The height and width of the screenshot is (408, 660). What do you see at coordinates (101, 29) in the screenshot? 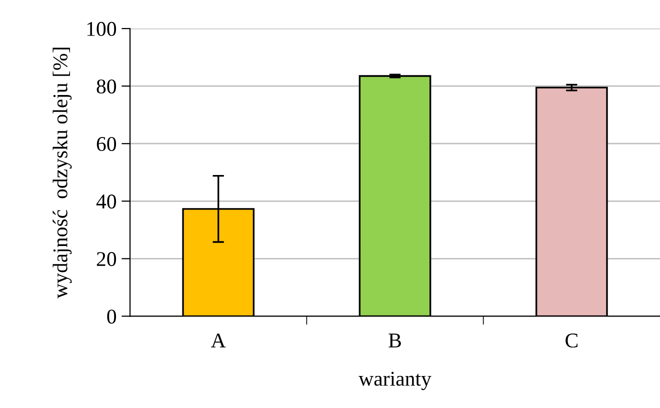
I see `y-tick-label: 100` at bounding box center [101, 29].